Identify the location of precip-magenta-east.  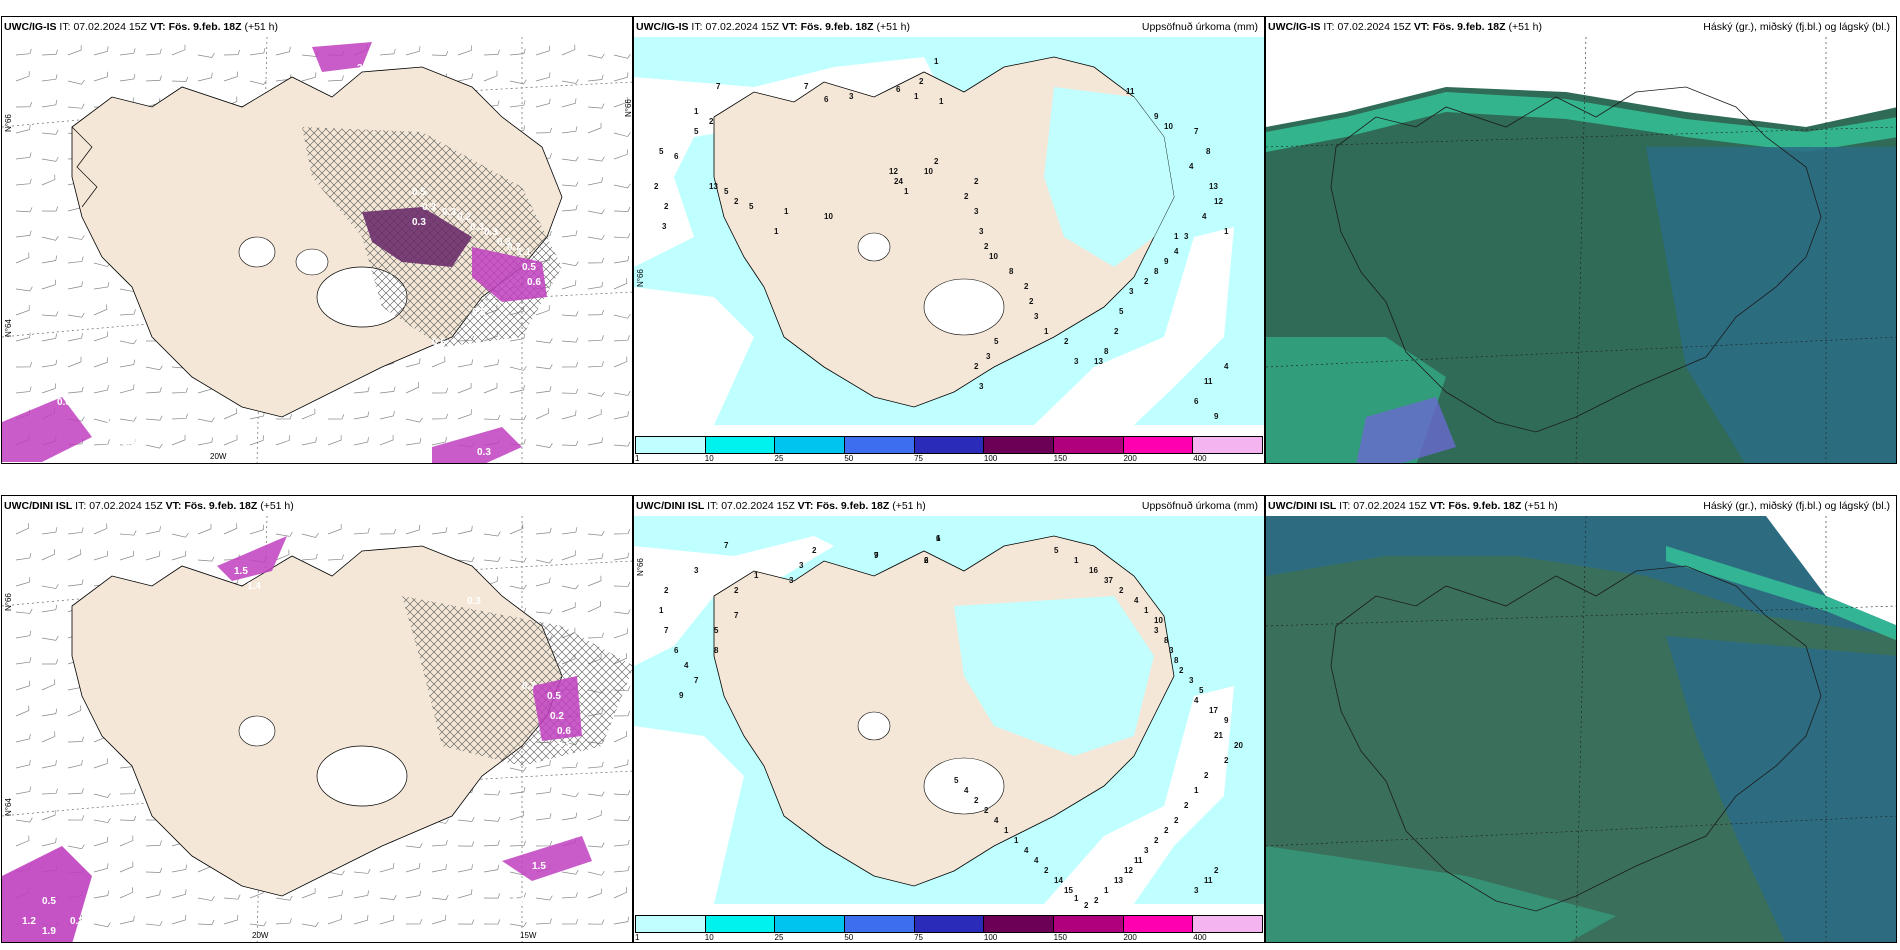
(509, 274).